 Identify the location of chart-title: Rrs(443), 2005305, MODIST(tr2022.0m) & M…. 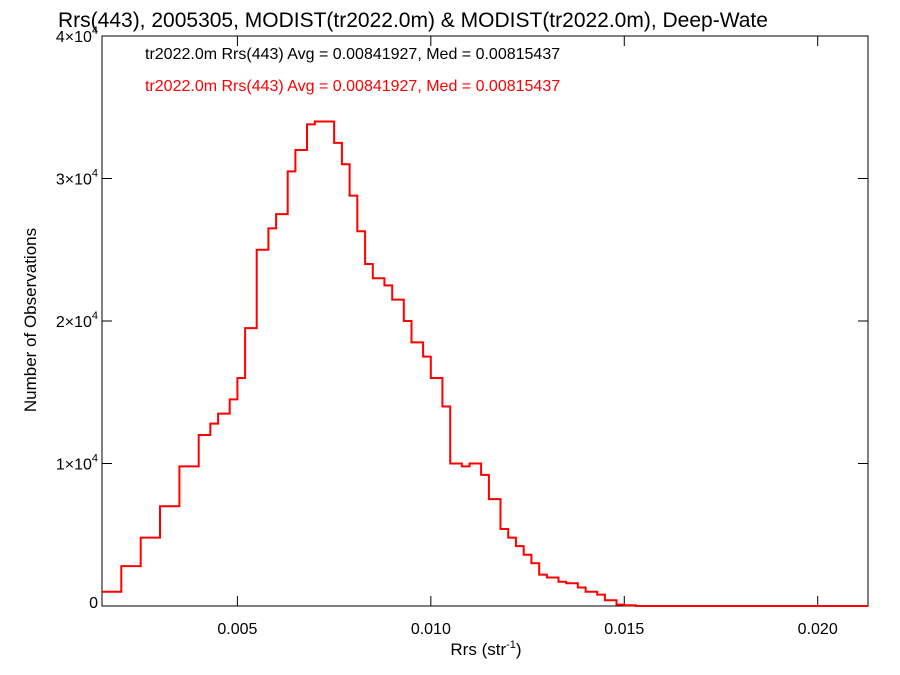
(413, 20).